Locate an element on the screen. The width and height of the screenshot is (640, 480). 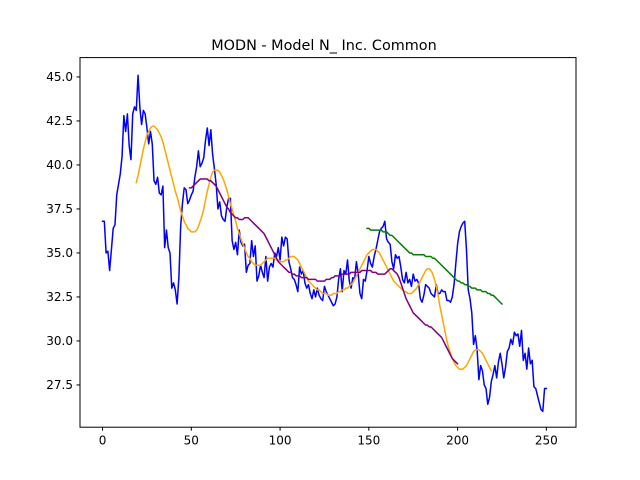
y-tick-label: 35.0 is located at coordinates (59, 253).